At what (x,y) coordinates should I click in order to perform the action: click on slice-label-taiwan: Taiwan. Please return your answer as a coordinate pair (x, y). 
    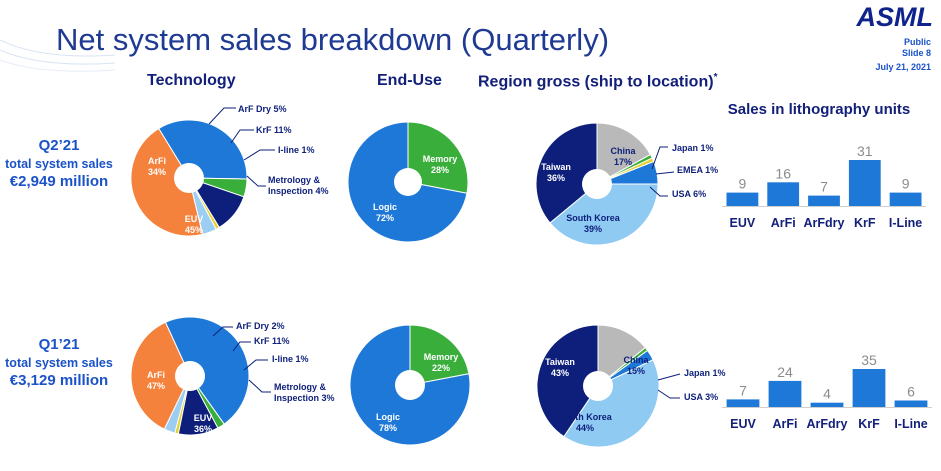
    Looking at the image, I should click on (556, 167).